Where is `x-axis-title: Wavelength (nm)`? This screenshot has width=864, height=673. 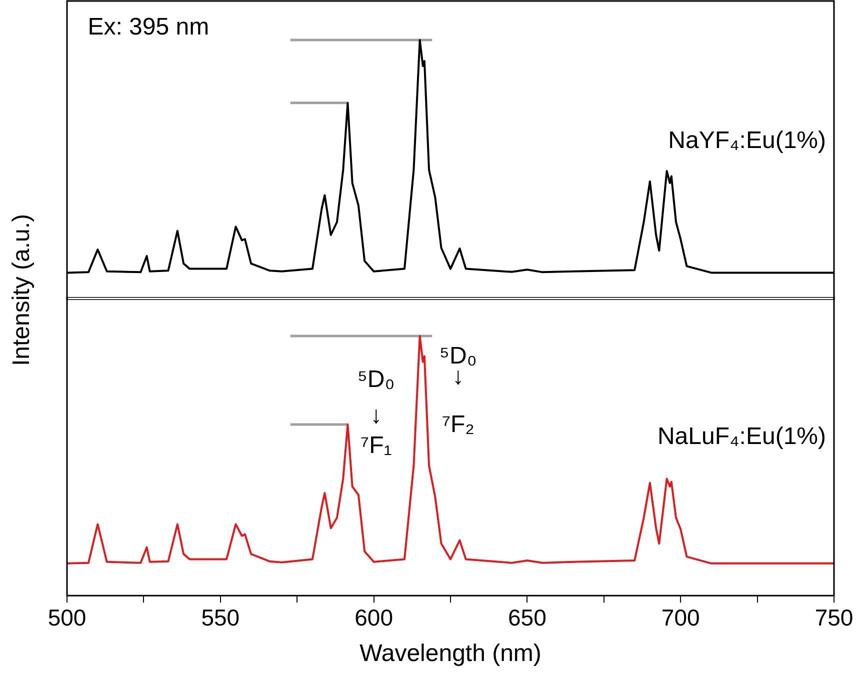
x-axis-title: Wavelength (nm) is located at coordinates (451, 654).